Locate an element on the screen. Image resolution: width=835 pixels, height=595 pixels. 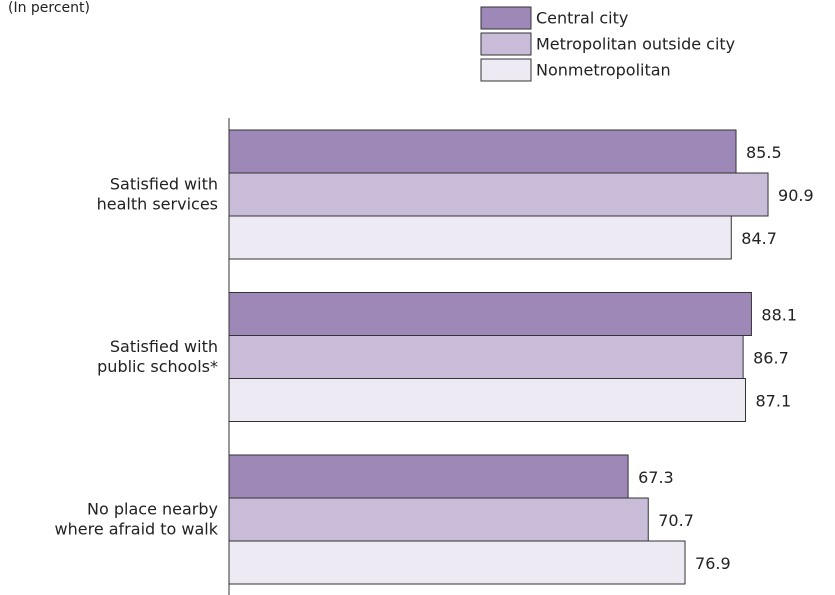
category-label: Satisfied with health services is located at coordinates (157, 193).